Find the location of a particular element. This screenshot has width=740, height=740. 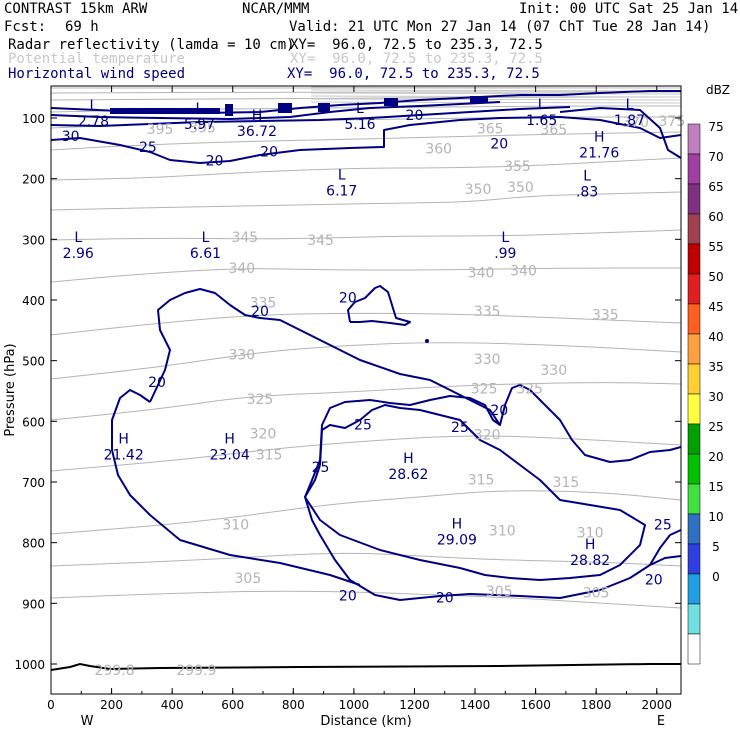

theta-contour-label: 299.8 is located at coordinates (115, 671).